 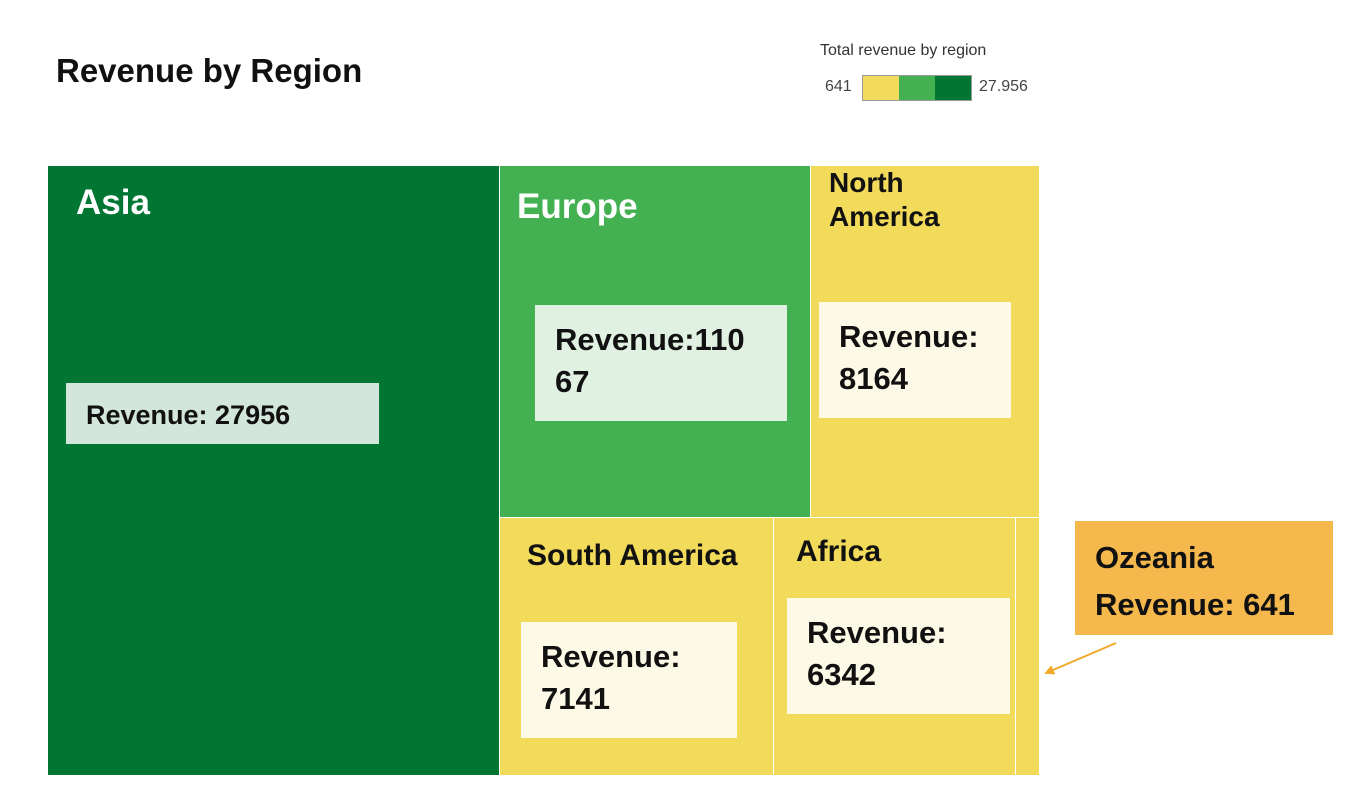 I want to click on tile-africa-value-line1: Revenue:, so click(x=877, y=632).